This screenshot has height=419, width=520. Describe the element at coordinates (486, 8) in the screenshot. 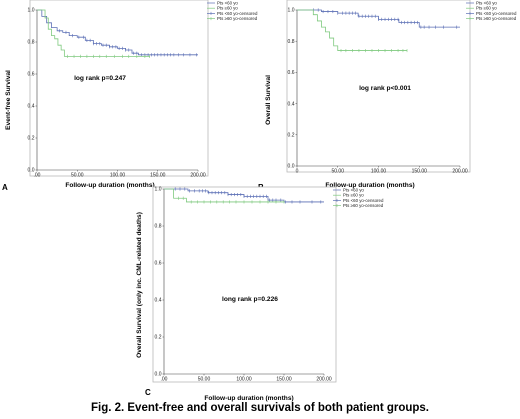

I see `panel-b-legend-label: Pts ≥60 yo` at that location.